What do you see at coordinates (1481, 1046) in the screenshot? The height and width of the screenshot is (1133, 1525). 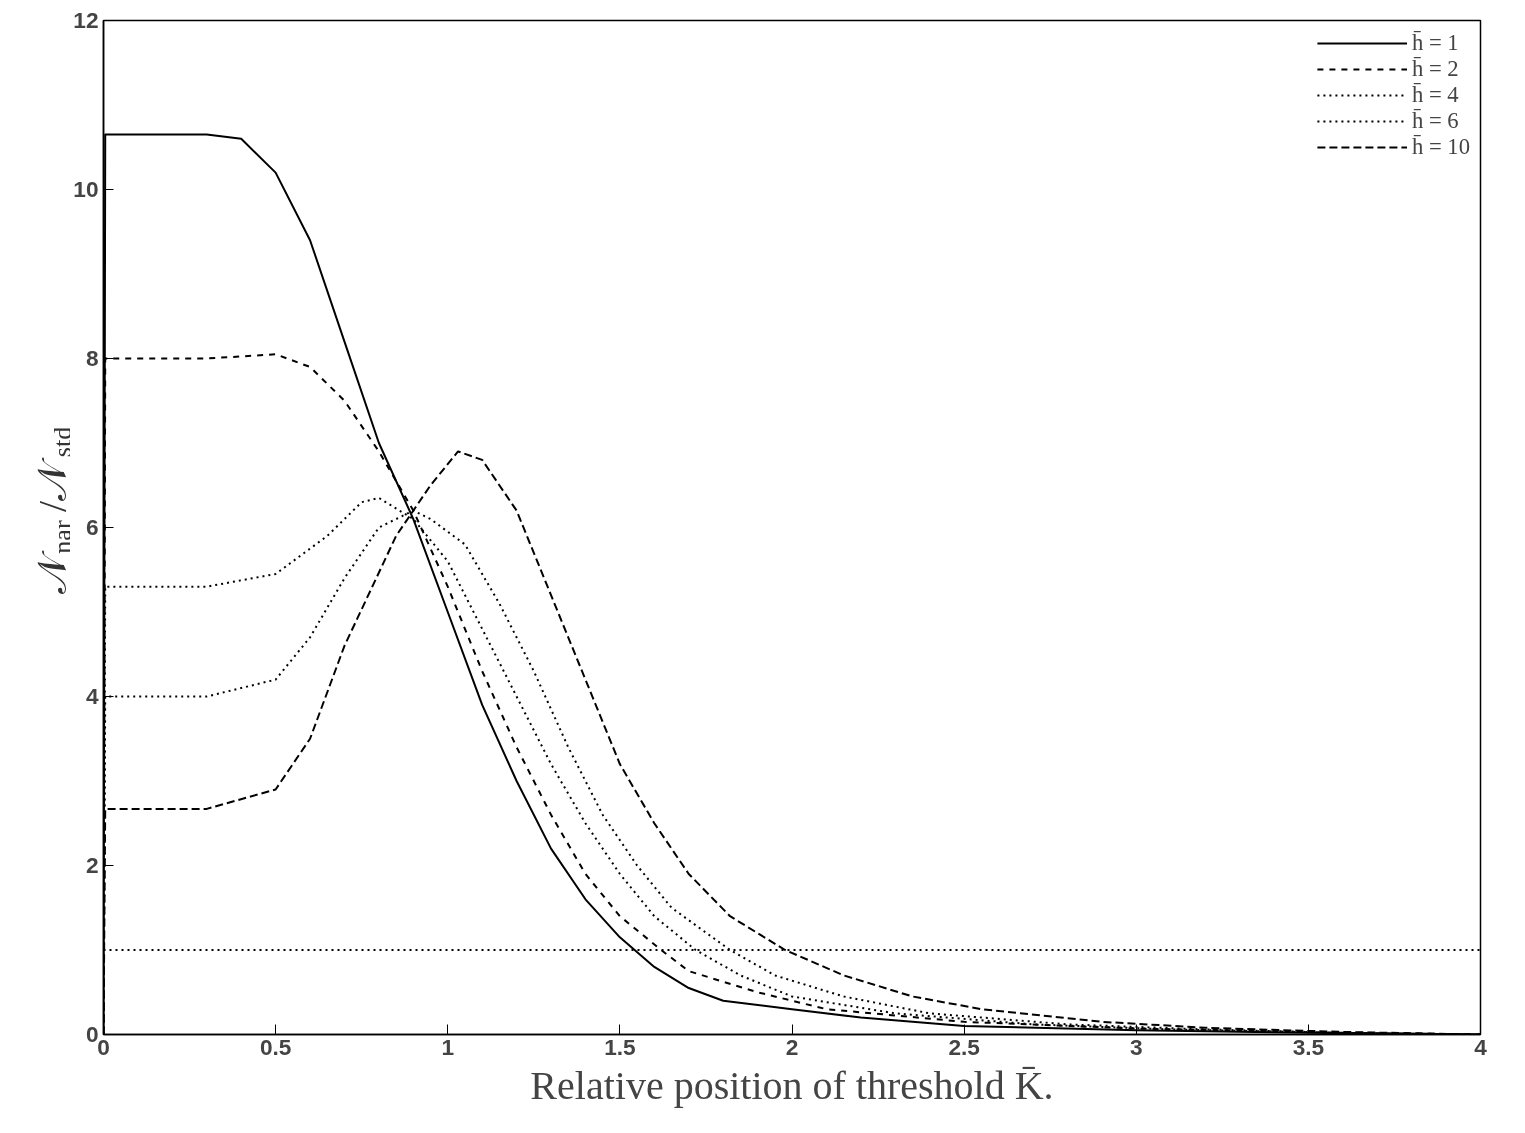 I see `x-tick-label: 4` at bounding box center [1481, 1046].